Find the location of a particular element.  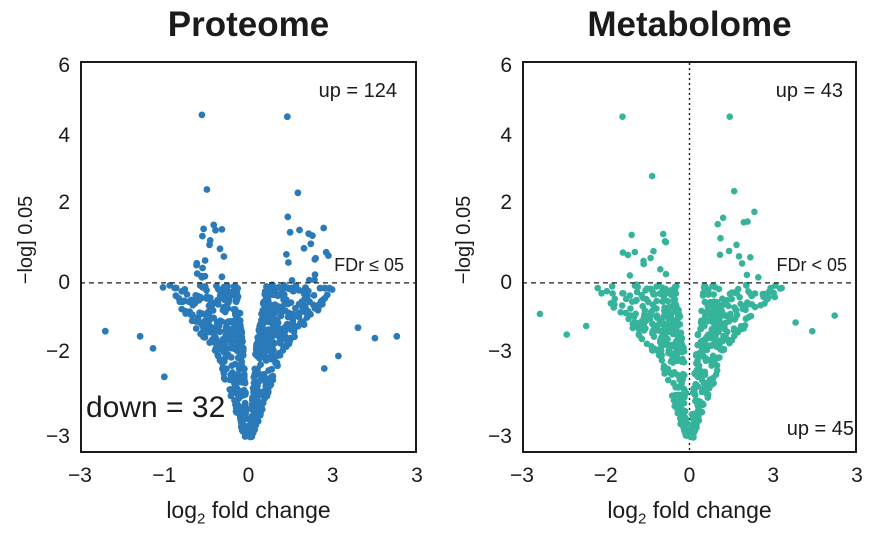

proteome-up-count-annotation: up = 124 is located at coordinates (357, 91).